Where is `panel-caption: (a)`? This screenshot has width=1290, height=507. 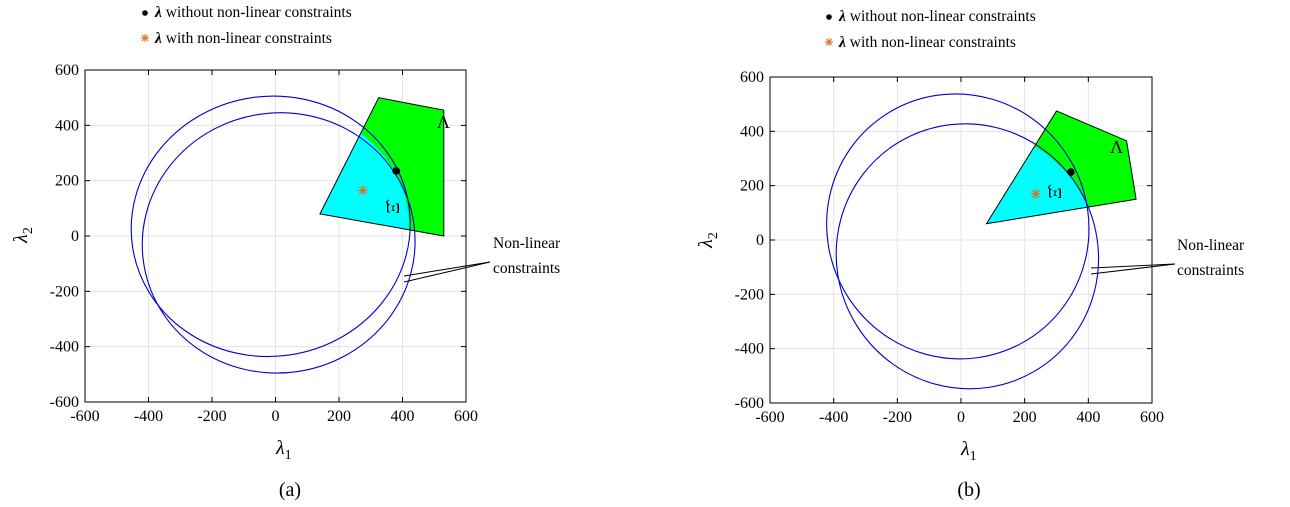 panel-caption: (a) is located at coordinates (290, 490).